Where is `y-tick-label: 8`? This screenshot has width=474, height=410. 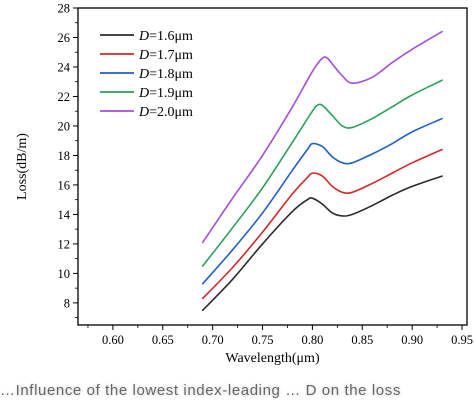 y-tick-label: 8 is located at coordinates (67, 303).